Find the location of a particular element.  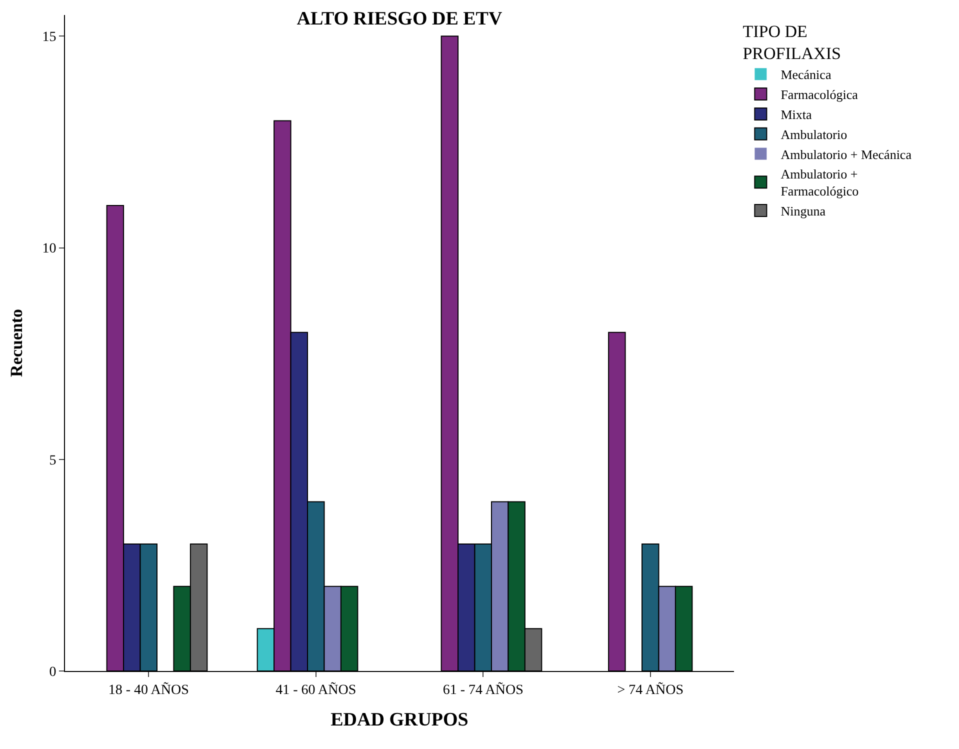

legend-label: Ambulatorio + Mecánica is located at coordinates (846, 154).